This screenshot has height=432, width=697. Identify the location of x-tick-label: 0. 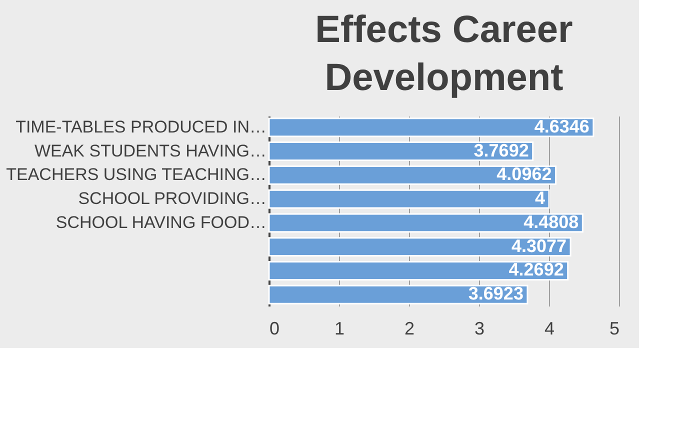
(275, 328).